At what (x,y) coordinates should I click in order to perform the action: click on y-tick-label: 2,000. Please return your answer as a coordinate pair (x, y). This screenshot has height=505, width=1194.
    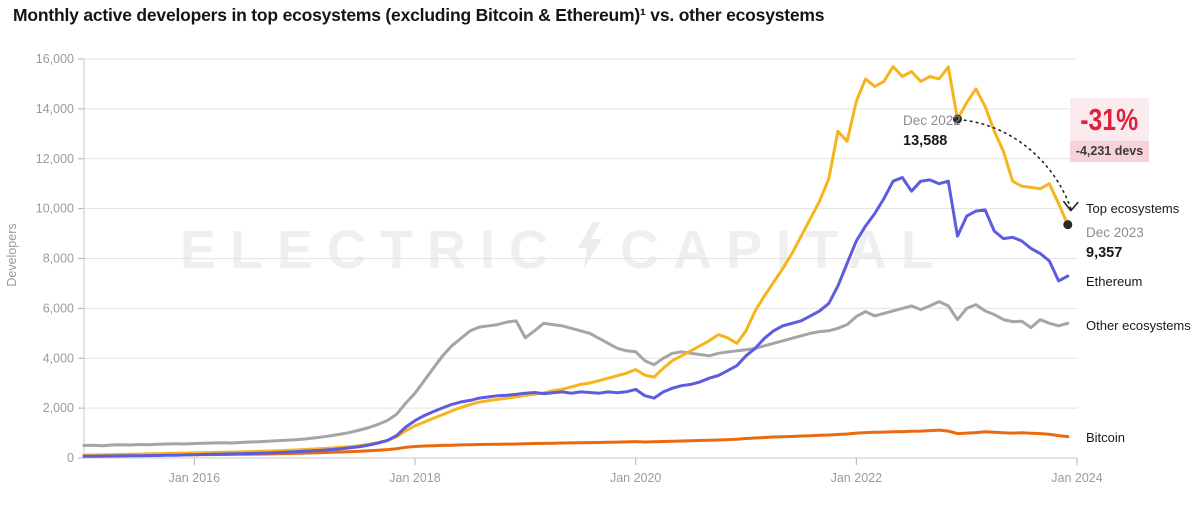
    Looking at the image, I should click on (58, 408).